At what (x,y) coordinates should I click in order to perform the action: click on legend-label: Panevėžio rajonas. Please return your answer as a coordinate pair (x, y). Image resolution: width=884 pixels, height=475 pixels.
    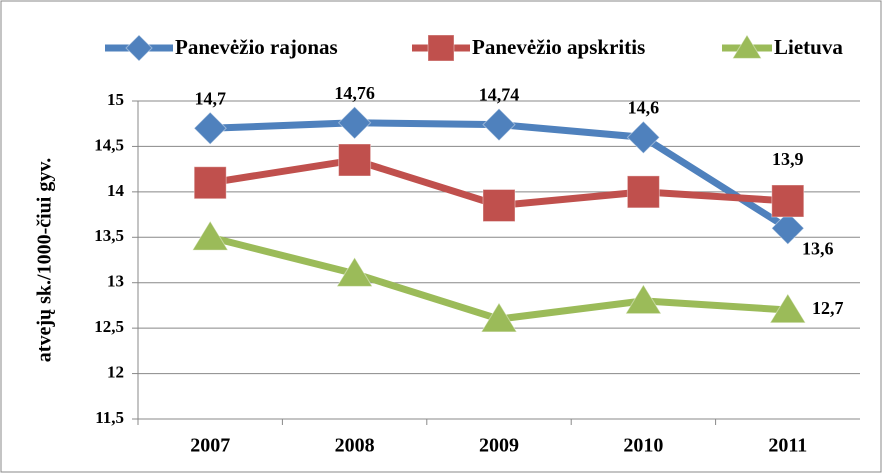
    Looking at the image, I should click on (256, 47).